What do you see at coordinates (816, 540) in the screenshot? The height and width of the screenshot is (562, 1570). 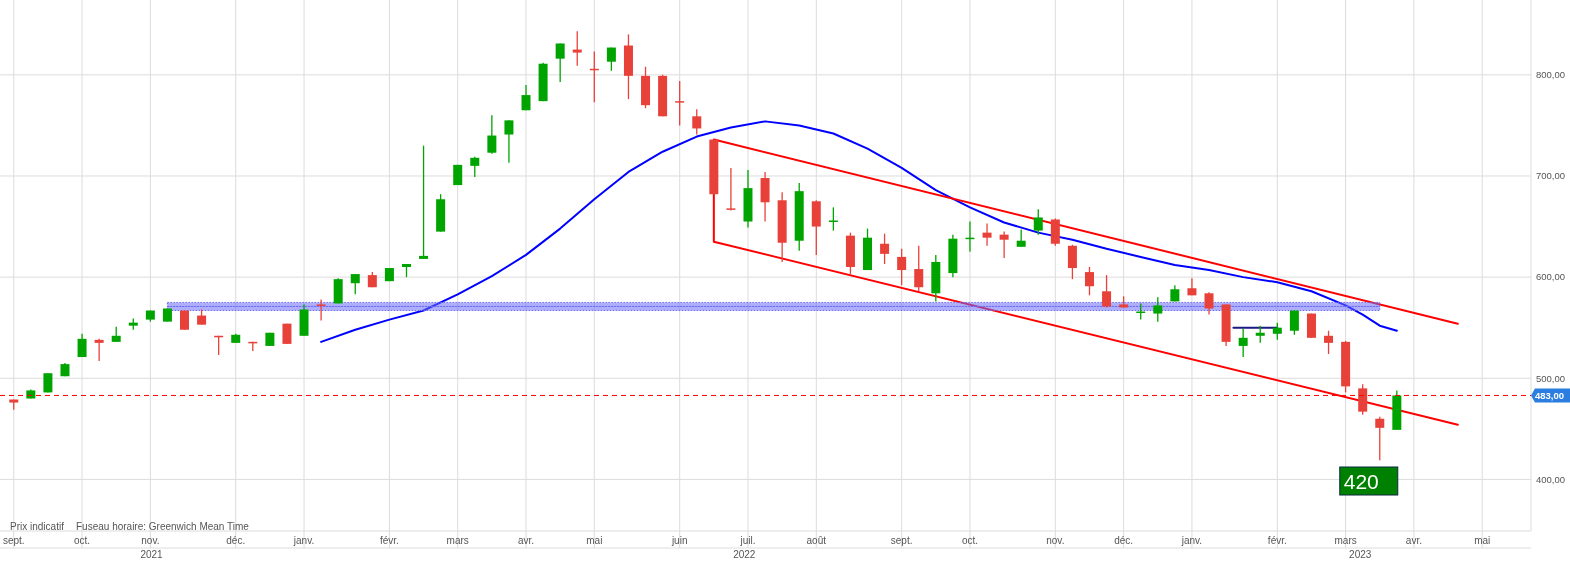 I see `x-tick-label: août` at bounding box center [816, 540].